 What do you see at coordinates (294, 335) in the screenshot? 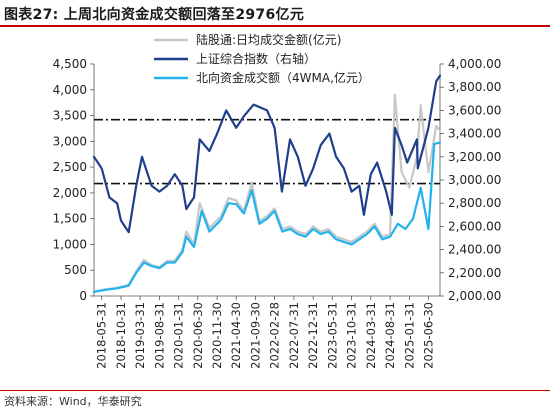
I see `x-tick-label: 2022-07-31` at bounding box center [294, 335].